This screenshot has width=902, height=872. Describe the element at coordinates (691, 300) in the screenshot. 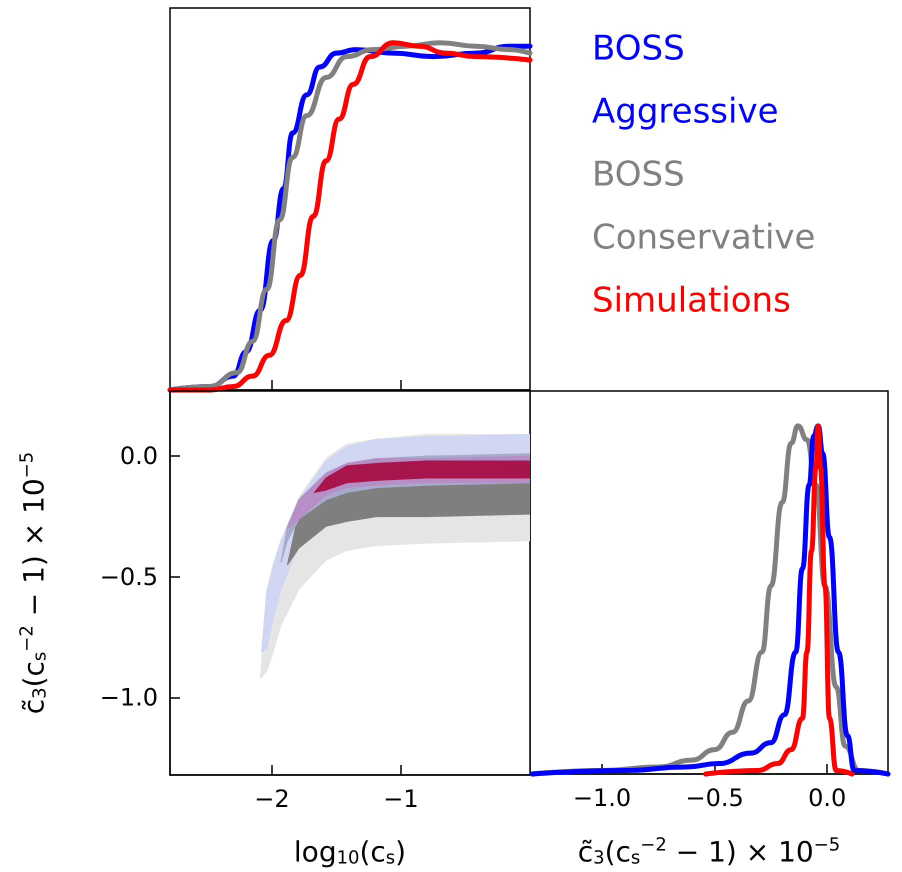

I see `text: Simulations` at that location.